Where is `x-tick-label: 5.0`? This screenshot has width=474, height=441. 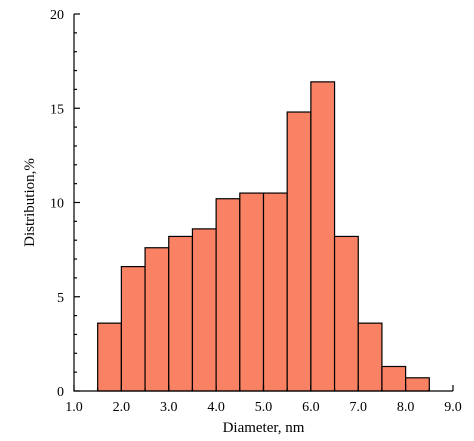 x-tick-label: 5.0 is located at coordinates (264, 407).